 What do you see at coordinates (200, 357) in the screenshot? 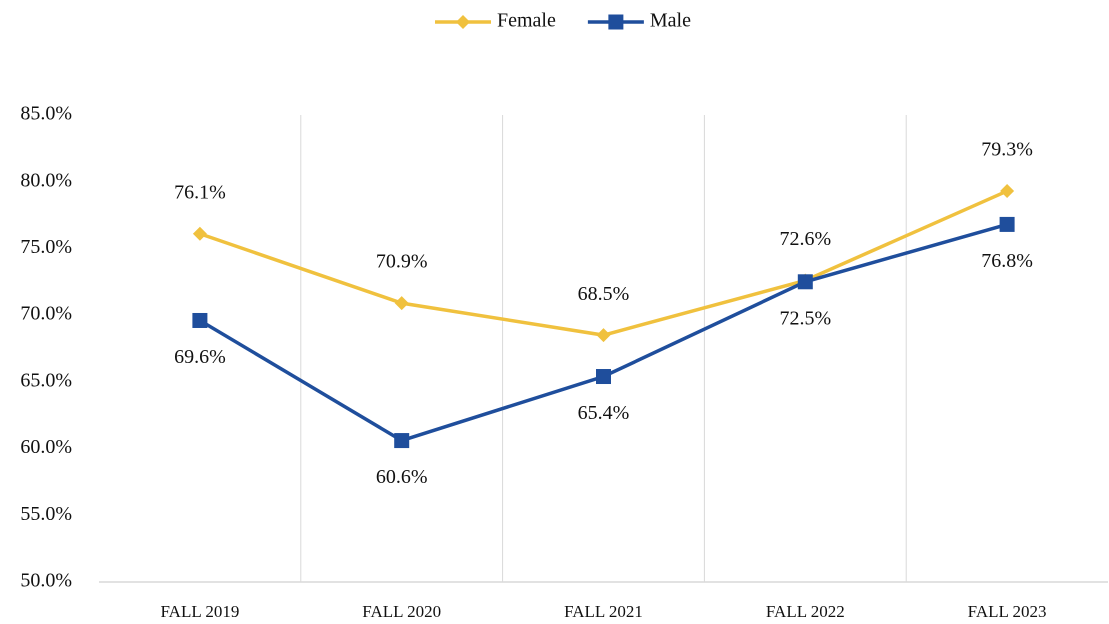
I see `data-label: 69.6%` at bounding box center [200, 357].